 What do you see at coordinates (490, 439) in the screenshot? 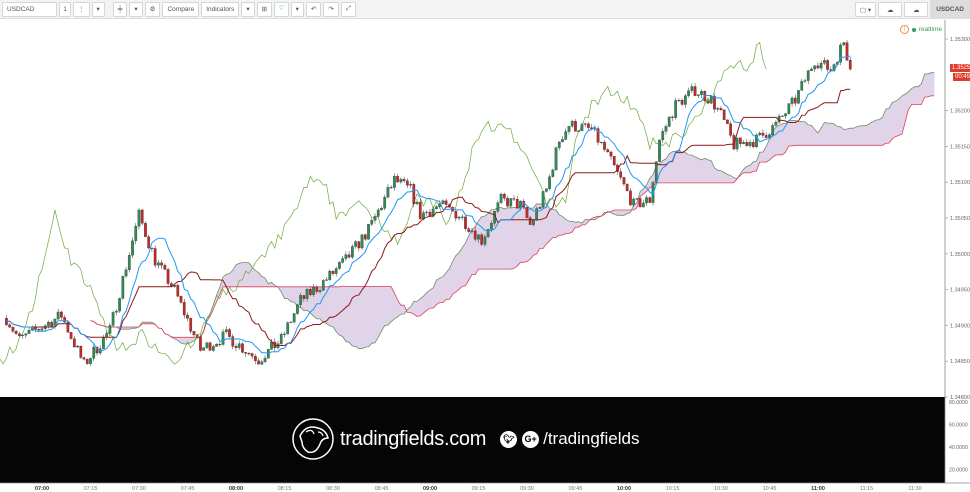
I see `watermark-banner: tradingfields.com 🐦︎ G+ /tradingfields` at bounding box center [490, 439].